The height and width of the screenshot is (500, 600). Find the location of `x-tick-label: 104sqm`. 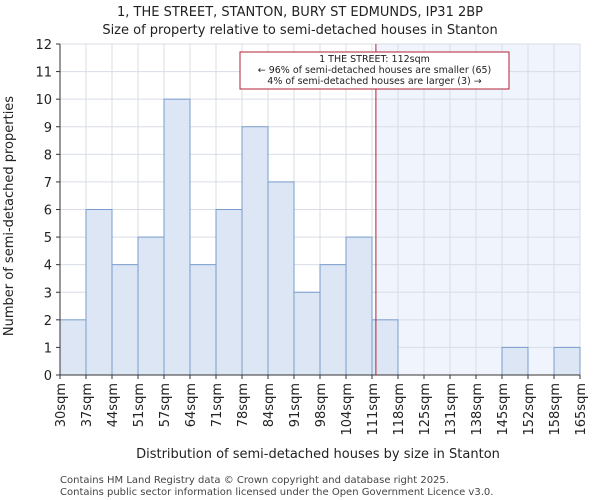

x-tick-label: 104sqm is located at coordinates (347, 409).